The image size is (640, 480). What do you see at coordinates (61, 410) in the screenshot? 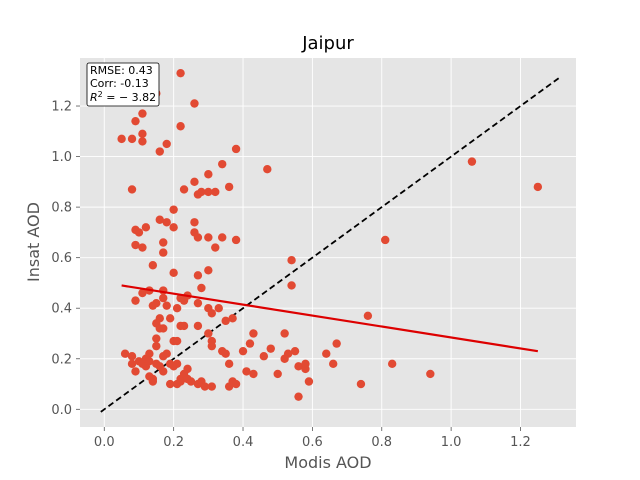
I see `y-tick-label: 0.0` at bounding box center [61, 410].